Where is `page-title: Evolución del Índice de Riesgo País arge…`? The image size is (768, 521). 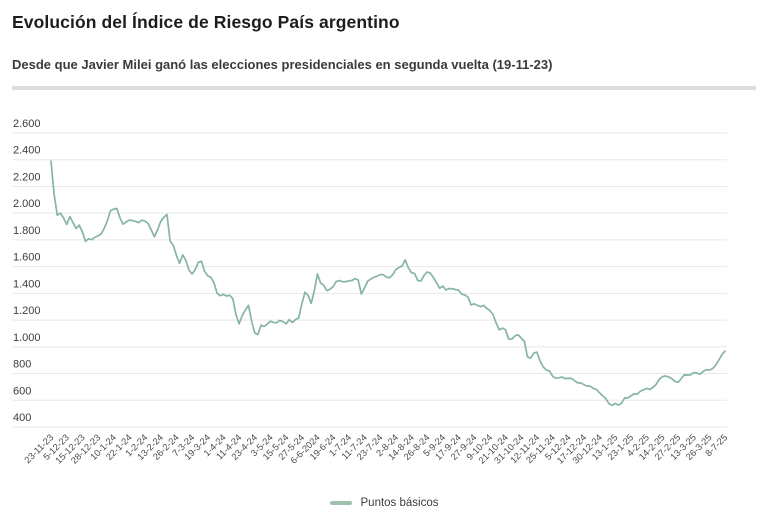
page-title: Evolución del Índice de Riesgo País arge… is located at coordinates (206, 22).